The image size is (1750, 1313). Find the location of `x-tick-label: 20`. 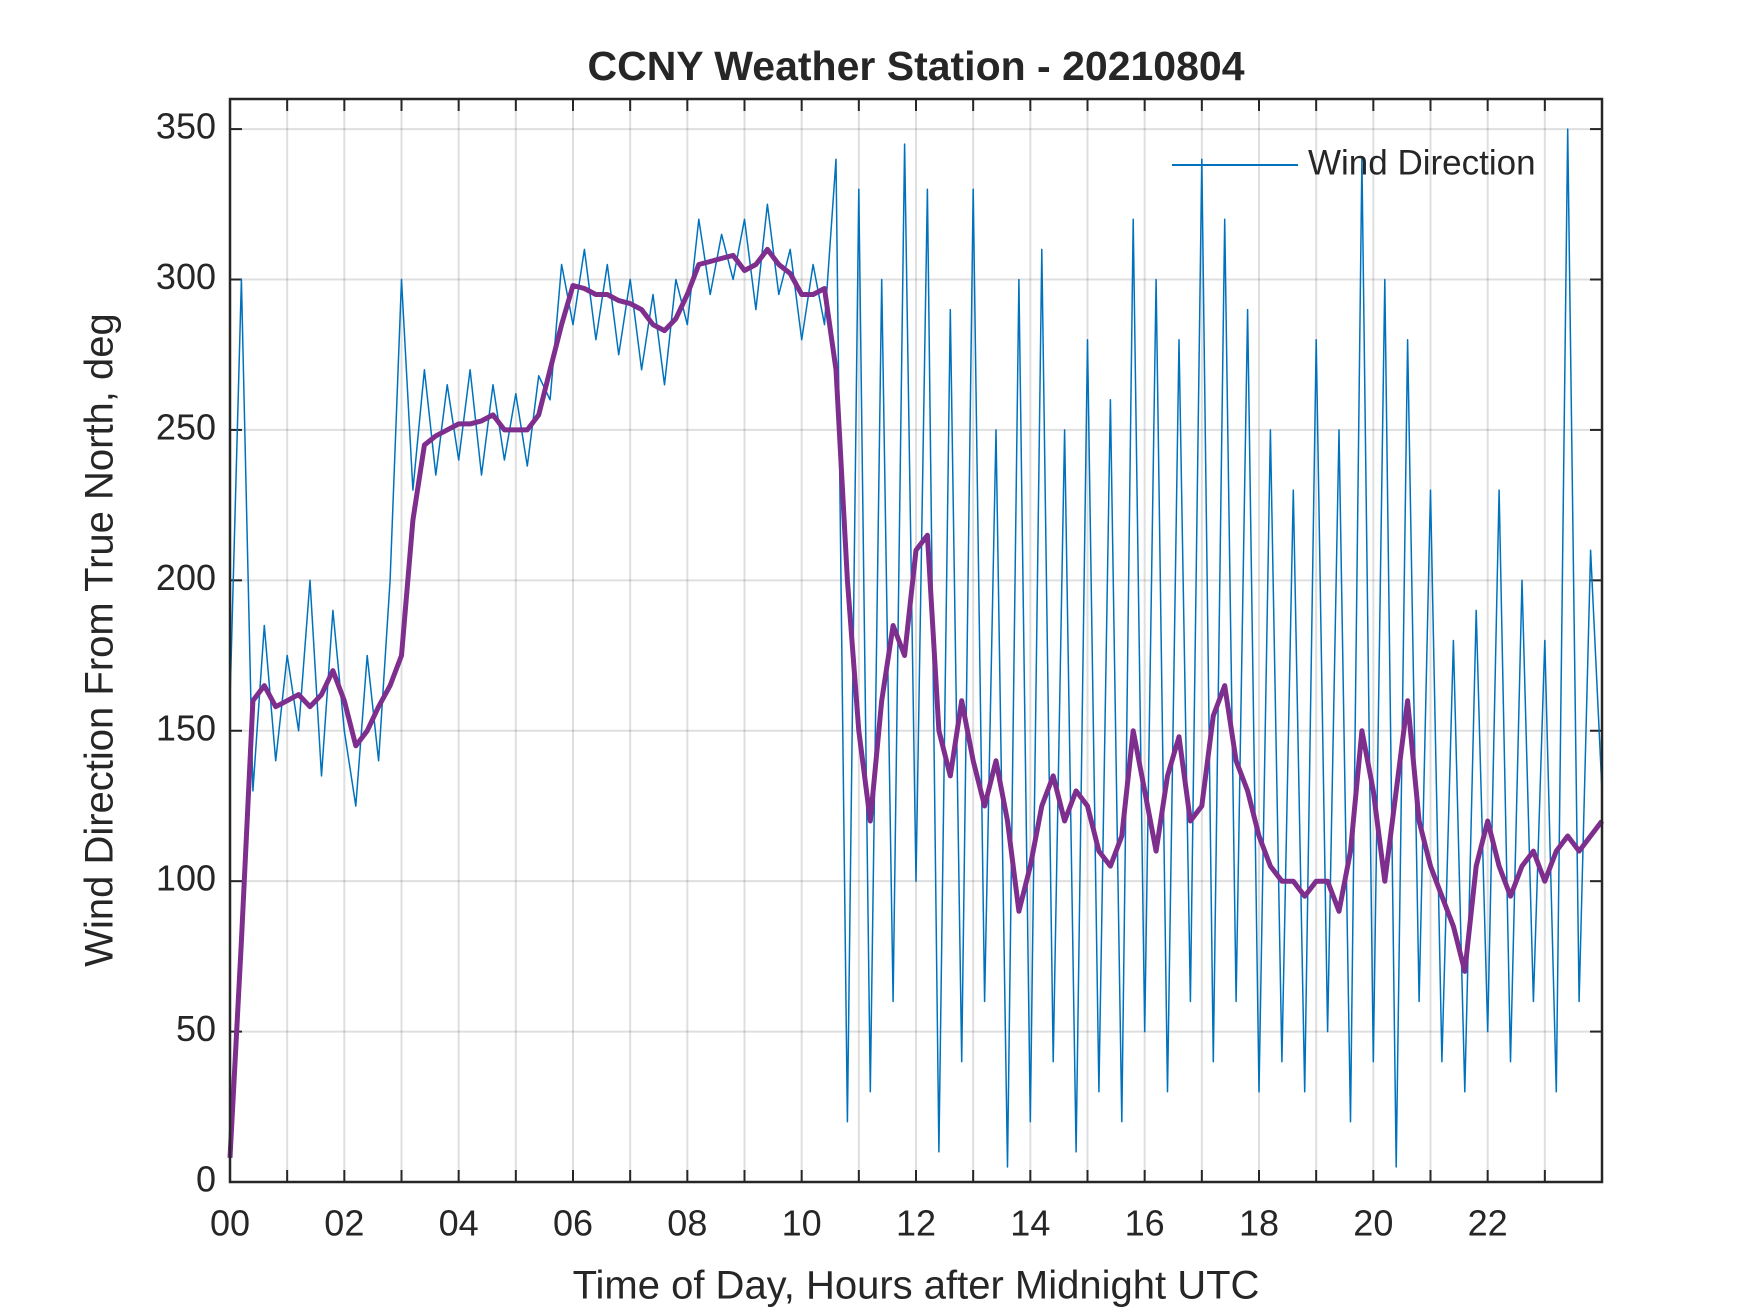

x-tick-label: 20 is located at coordinates (1373, 1223).